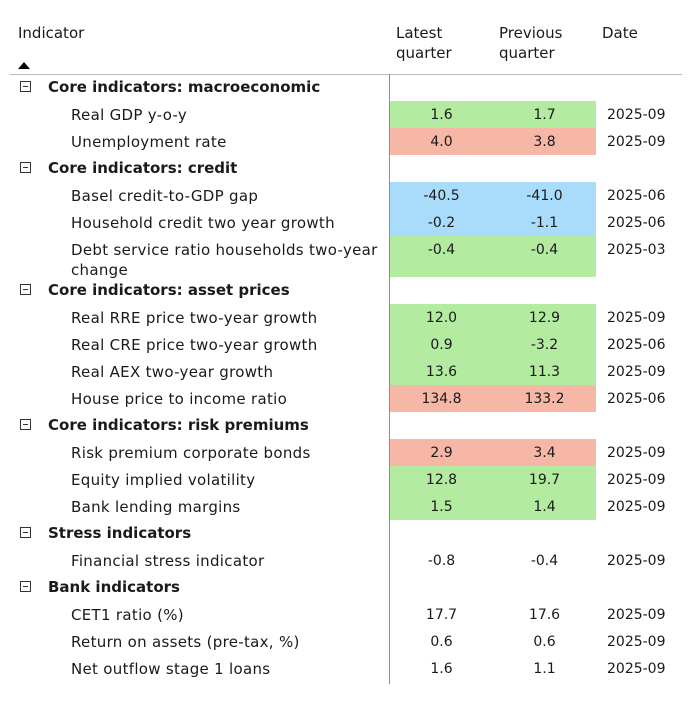 The height and width of the screenshot is (712, 693). Describe the element at coordinates (163, 480) in the screenshot. I see `indicator-label: Equity implied volatility` at that location.